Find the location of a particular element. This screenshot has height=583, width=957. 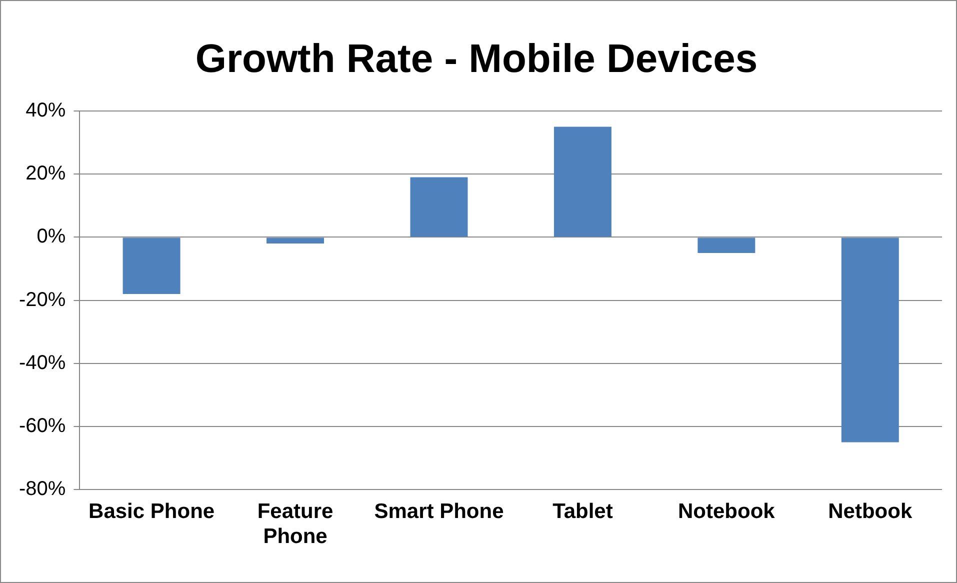

x-tick-label: Basic Phone is located at coordinates (151, 511).